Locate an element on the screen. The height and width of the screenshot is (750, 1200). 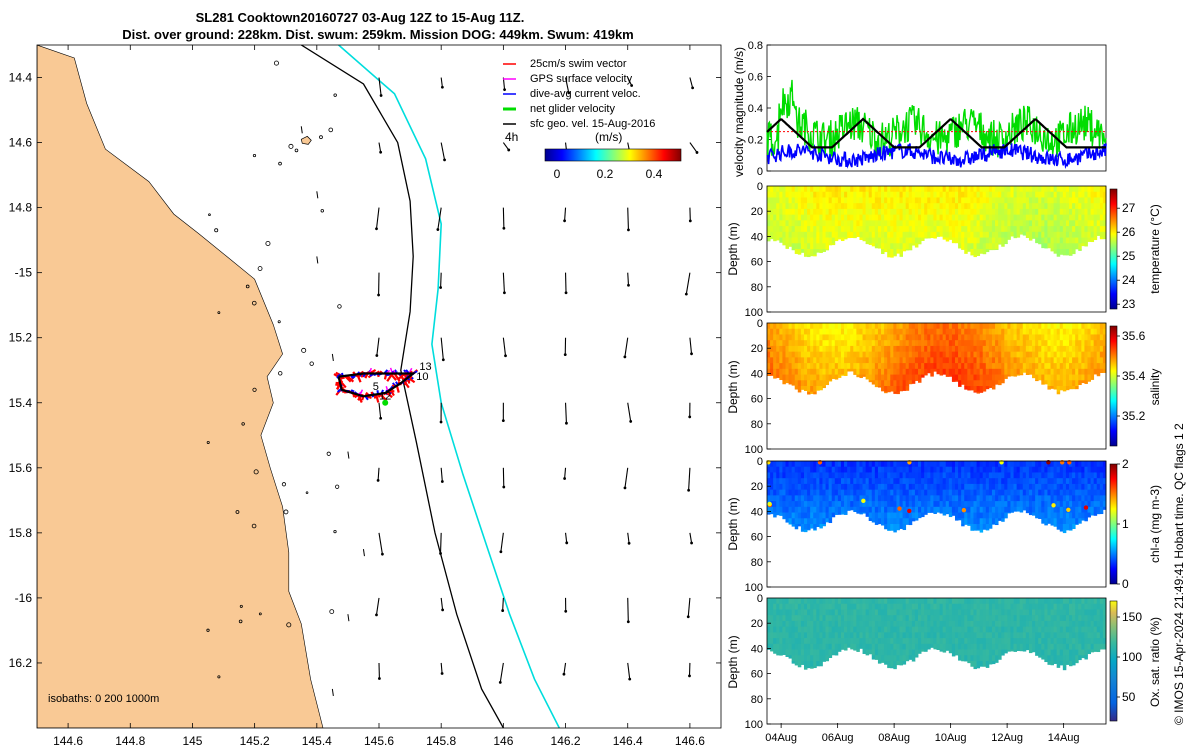
reef-islet is located at coordinates (337, 486).